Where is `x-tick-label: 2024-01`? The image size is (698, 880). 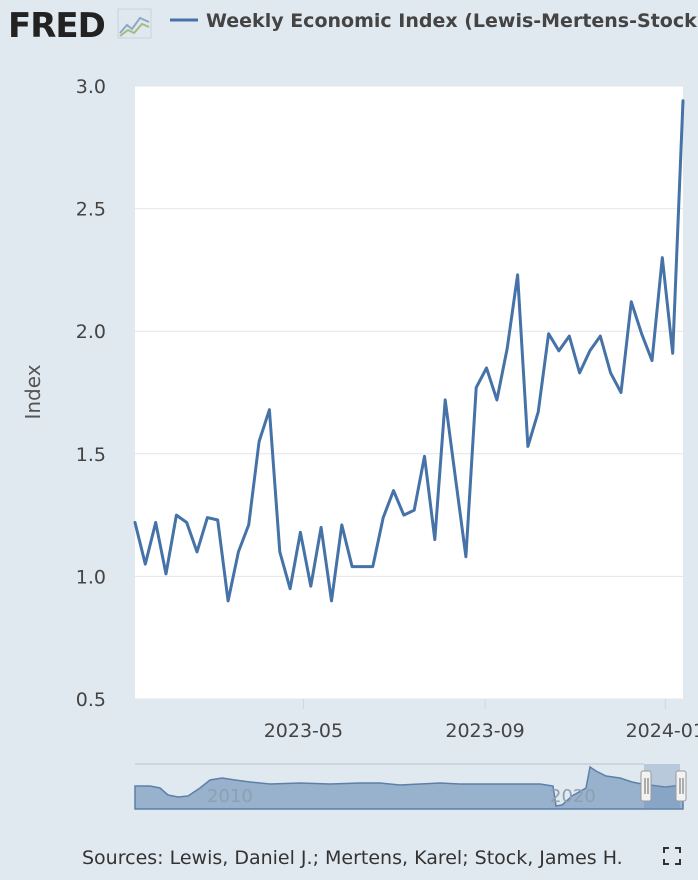
x-tick-label: 2024-01 is located at coordinates (662, 731).